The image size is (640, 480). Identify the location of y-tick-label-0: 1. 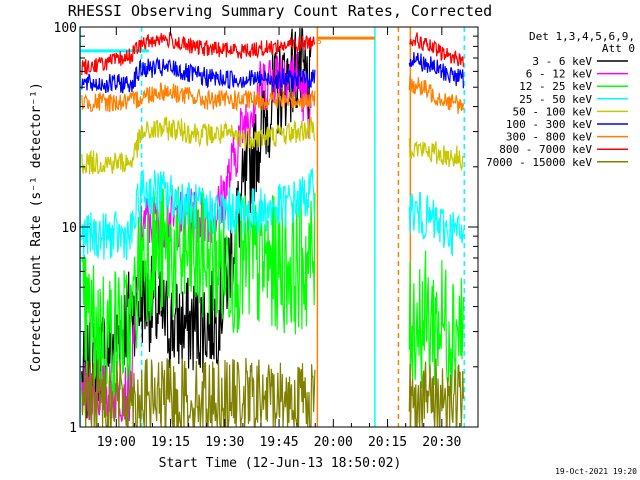
(73, 428).